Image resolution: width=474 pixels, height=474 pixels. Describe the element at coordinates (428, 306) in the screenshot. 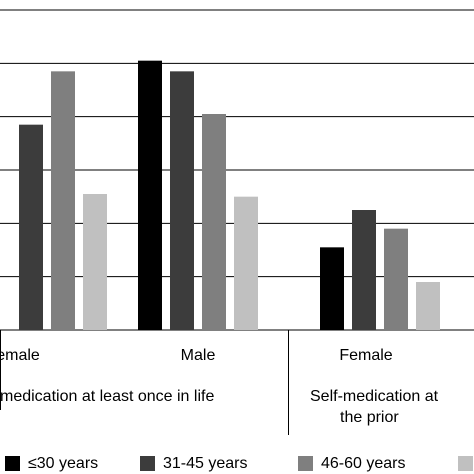

I see `bar-g2-c1-s4` at that location.